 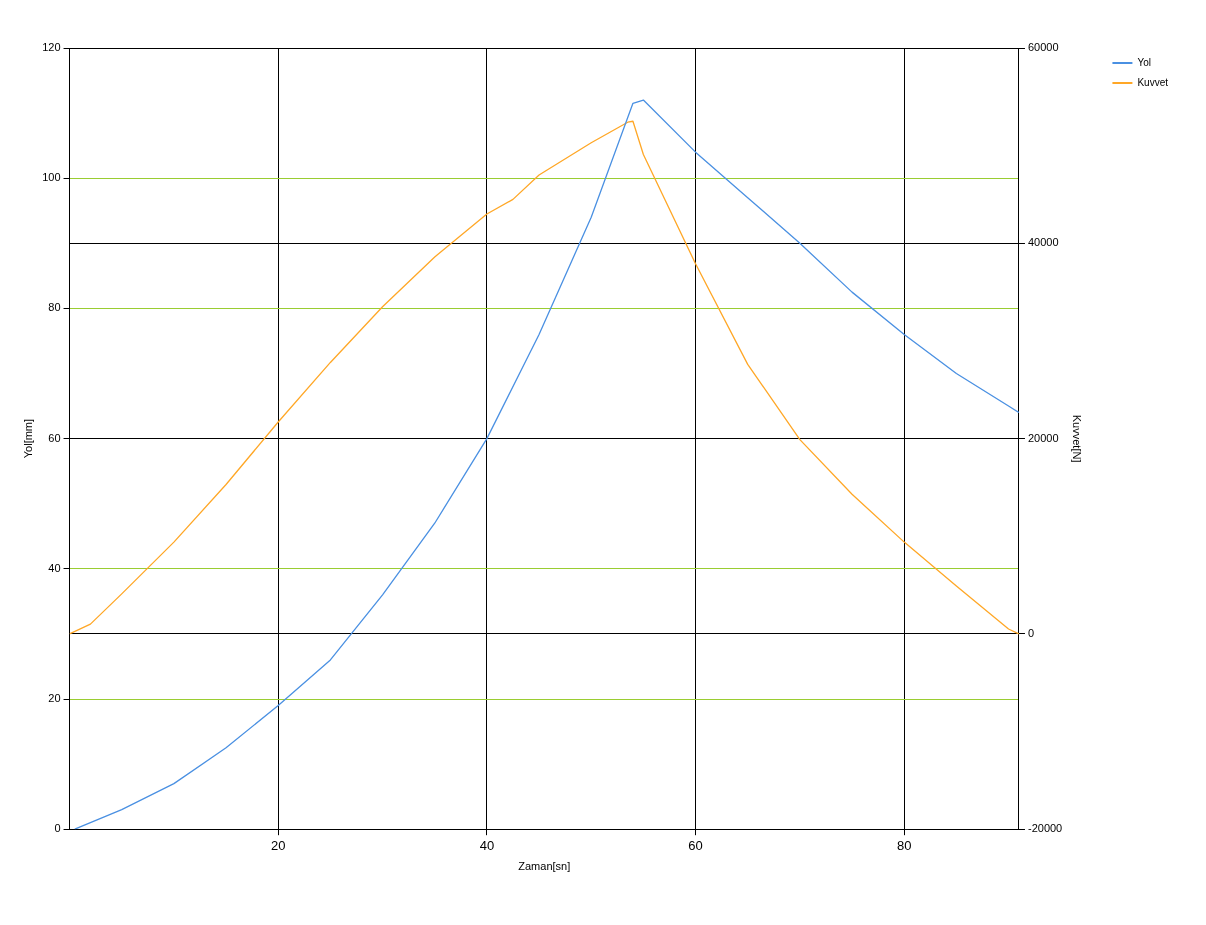 I want to click on y2-tick-label: 0, so click(x=1031, y=632).